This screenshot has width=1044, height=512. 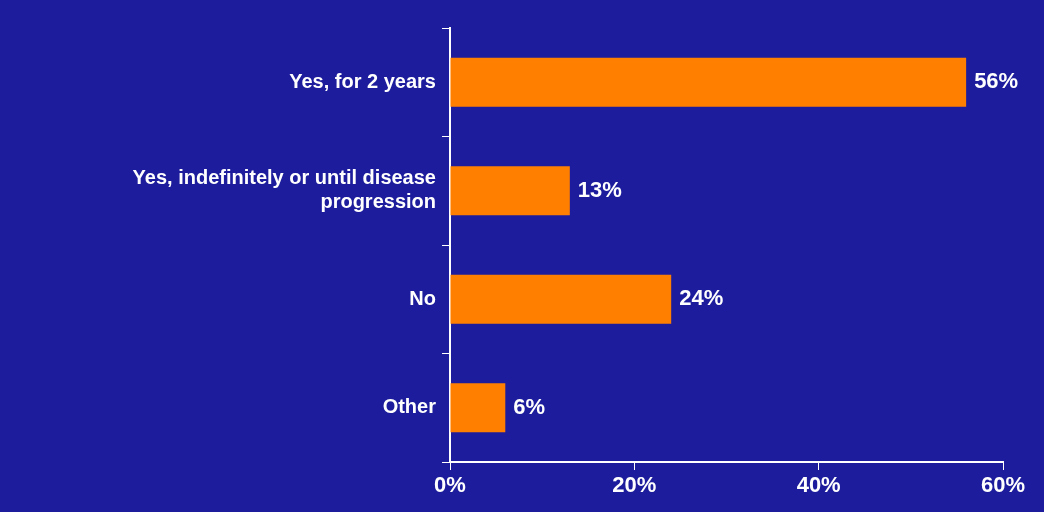 What do you see at coordinates (818, 485) in the screenshot?
I see `x-tick-label: 40%` at bounding box center [818, 485].